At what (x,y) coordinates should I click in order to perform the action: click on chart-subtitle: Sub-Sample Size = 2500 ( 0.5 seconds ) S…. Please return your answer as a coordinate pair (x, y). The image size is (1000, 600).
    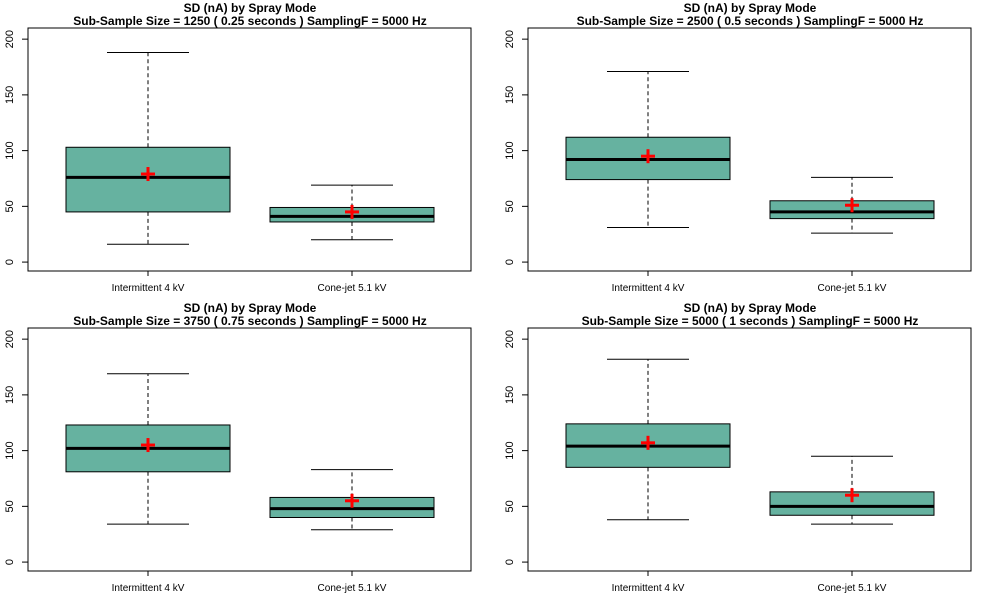
    Looking at the image, I should click on (750, 21).